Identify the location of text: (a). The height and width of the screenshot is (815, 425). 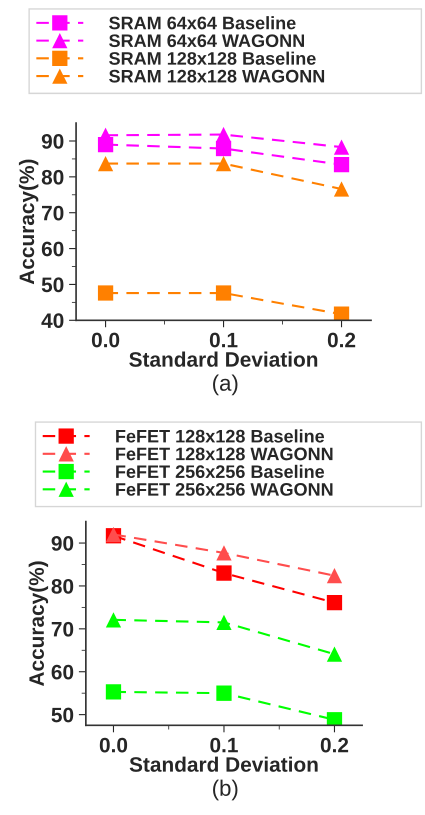
(225, 385).